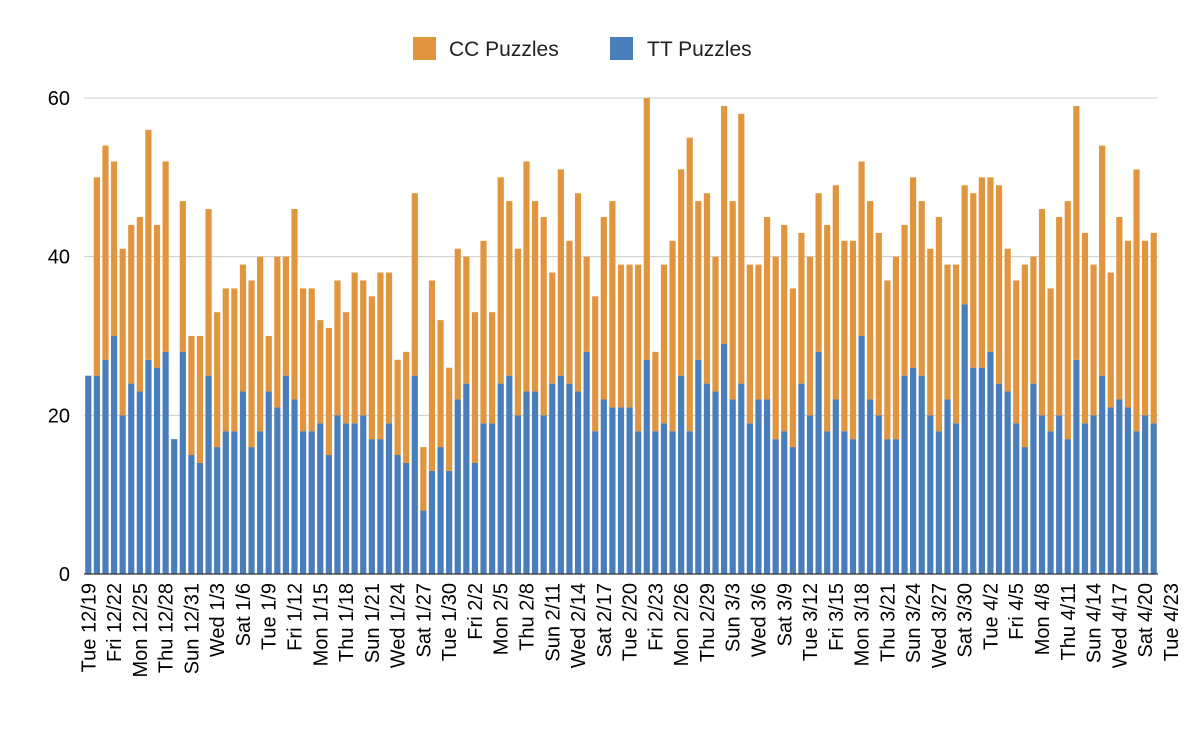 This screenshot has width=1186, height=736. Describe the element at coordinates (296, 617) in the screenshot. I see `x-tick-label: Fri 1/12` at that location.